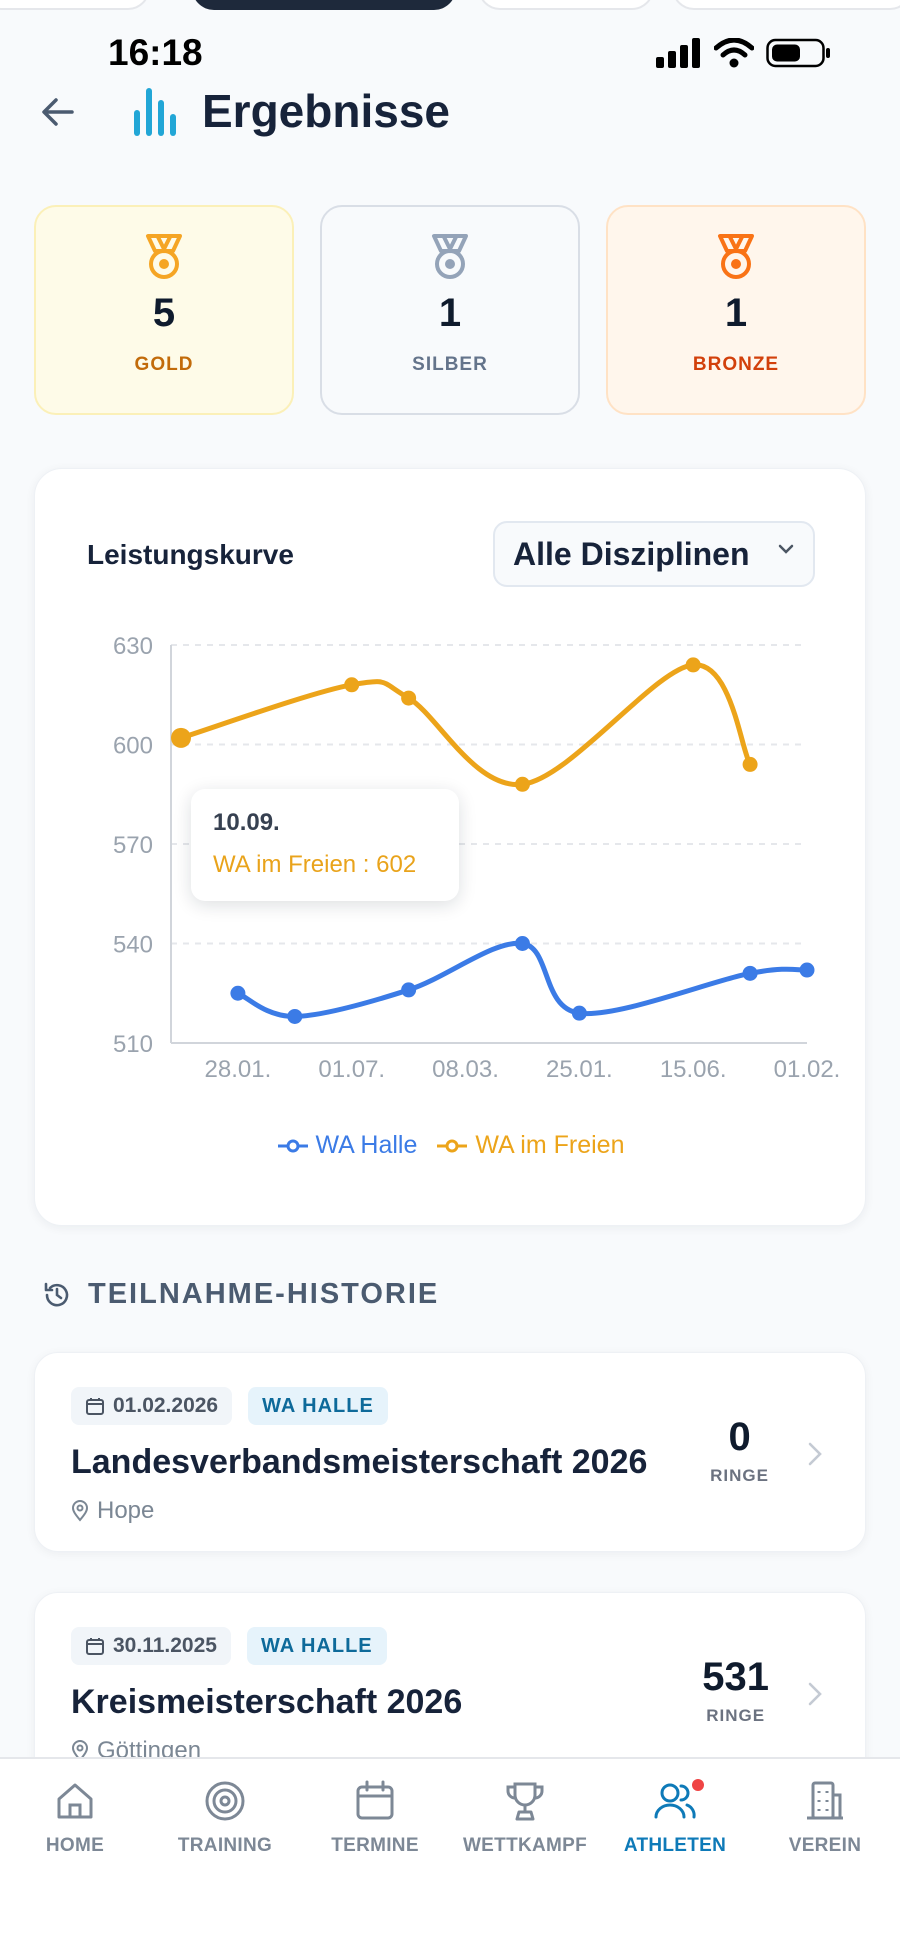 The width and height of the screenshot is (900, 1947). I want to click on top-tab-pill-active, so click(324, 5).